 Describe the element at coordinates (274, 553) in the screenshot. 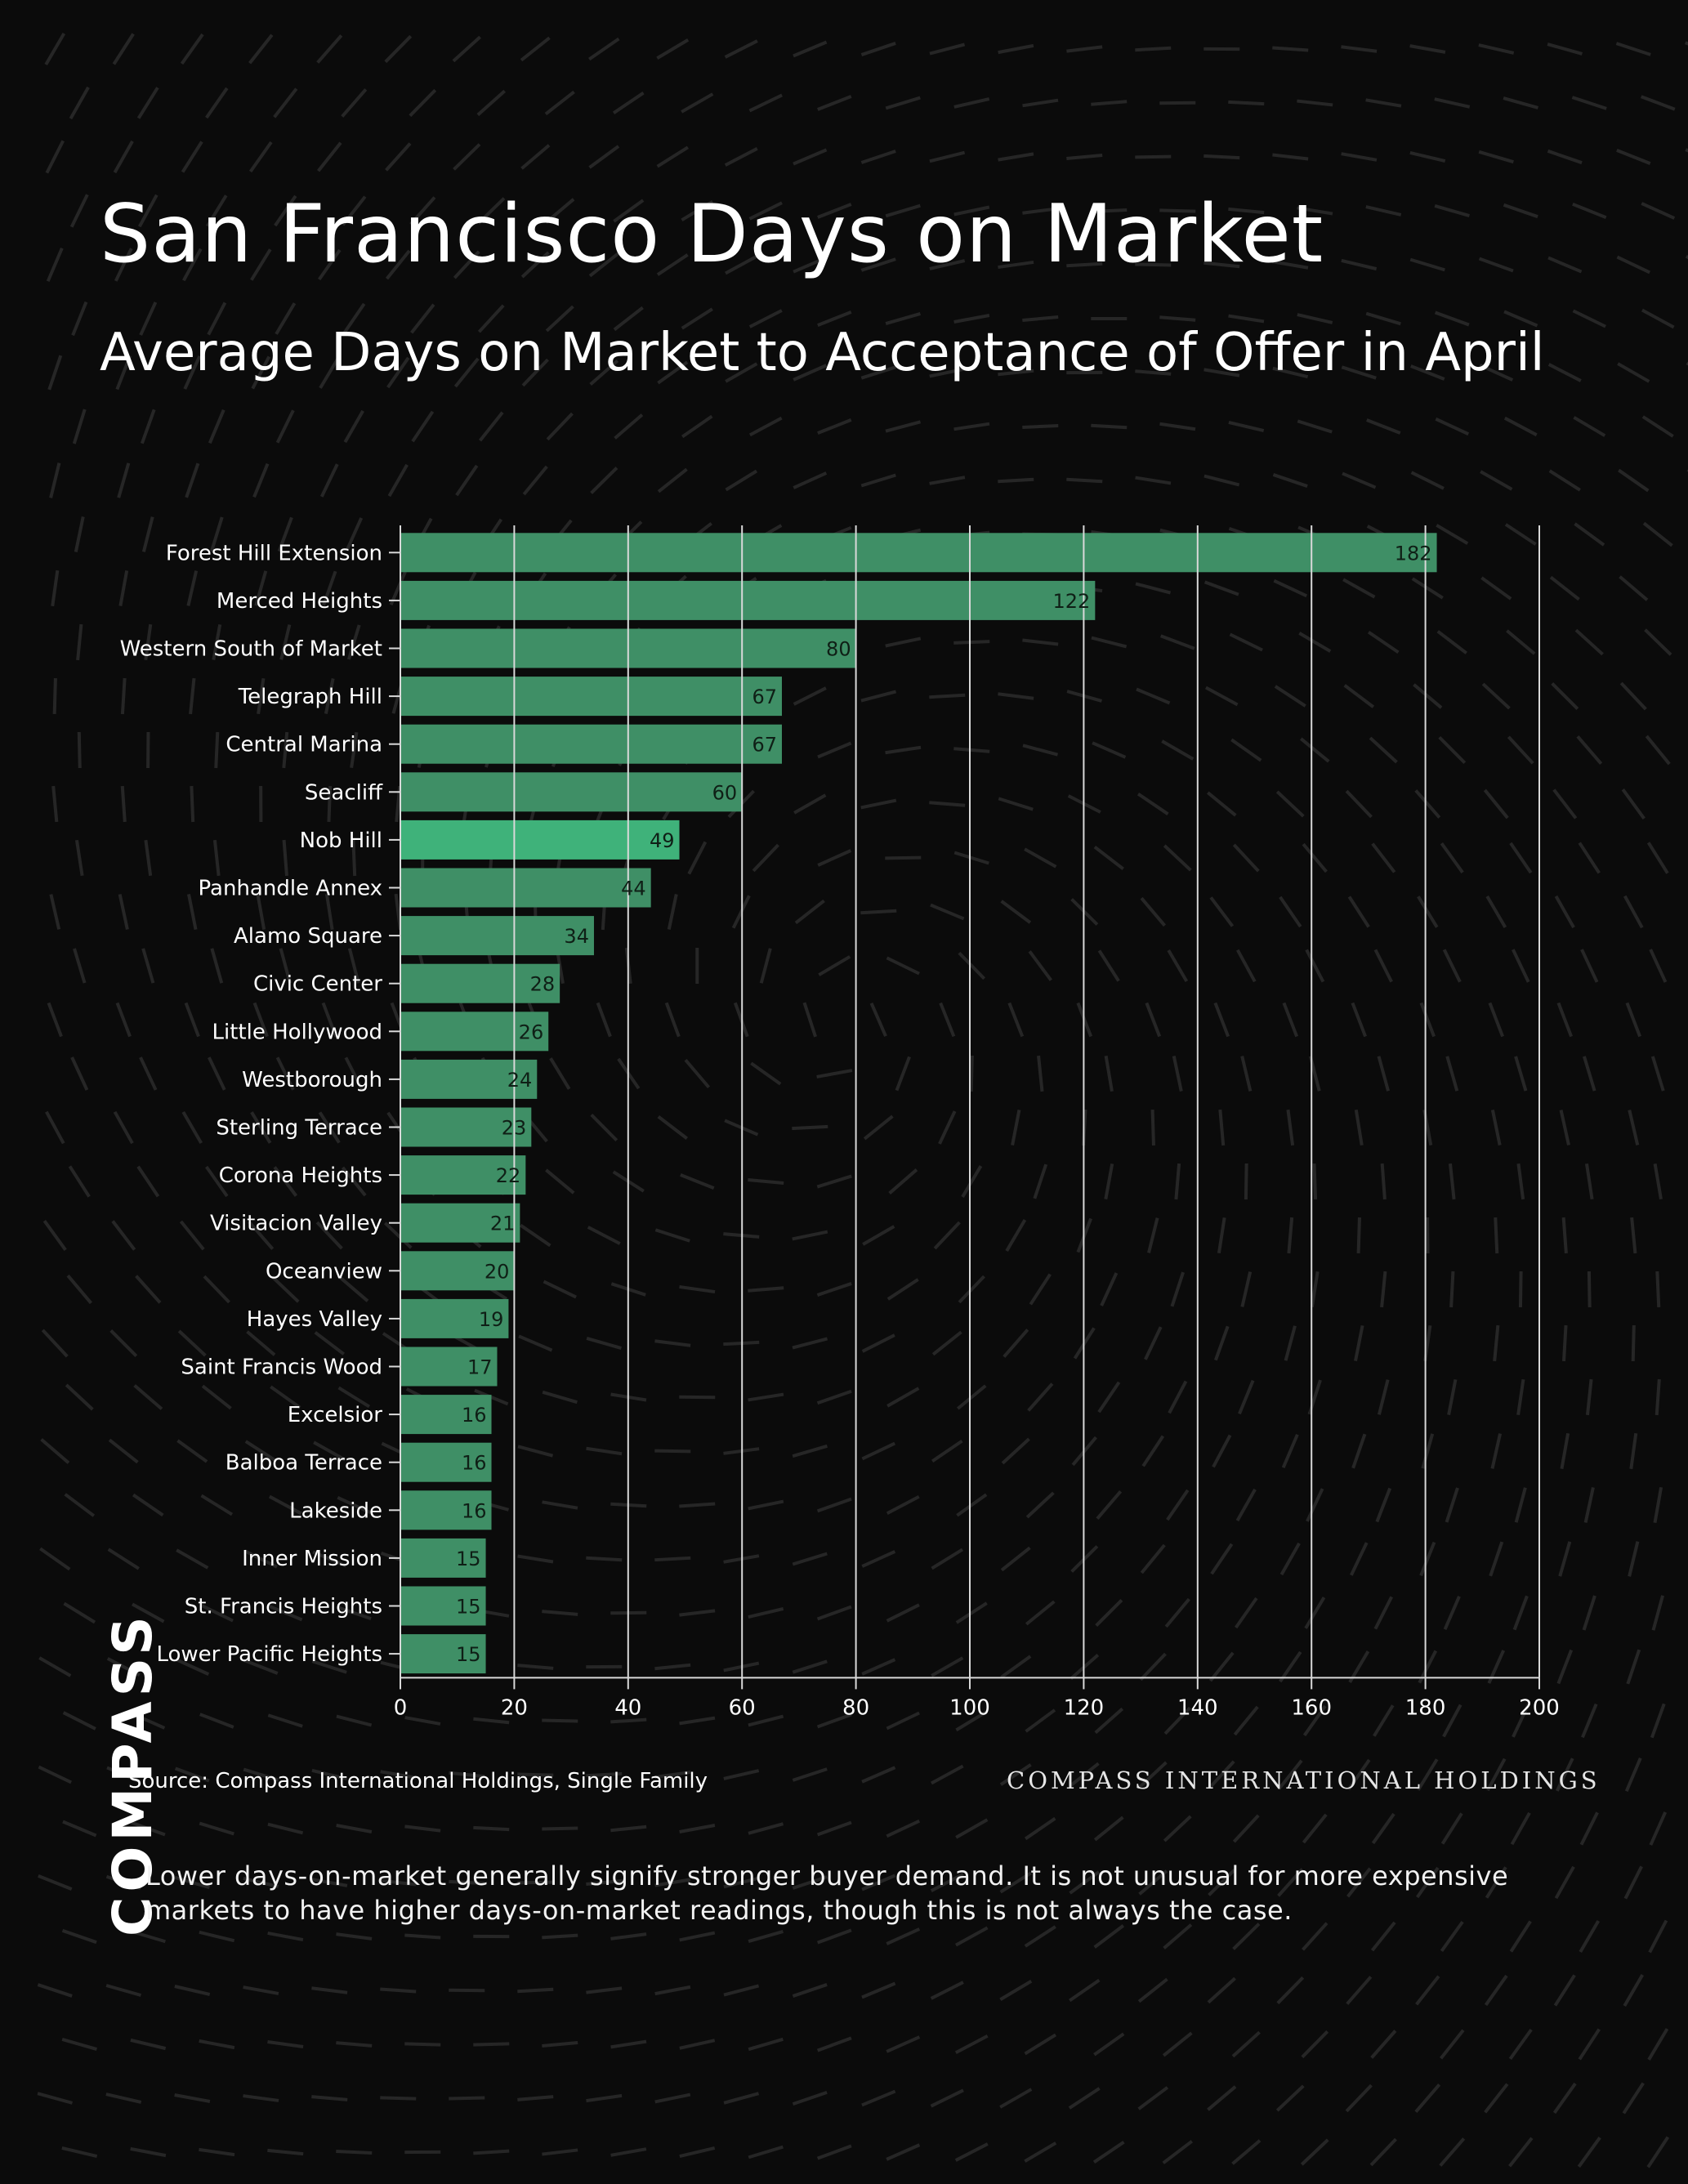

I see `category-label: Forest Hill Extension` at that location.